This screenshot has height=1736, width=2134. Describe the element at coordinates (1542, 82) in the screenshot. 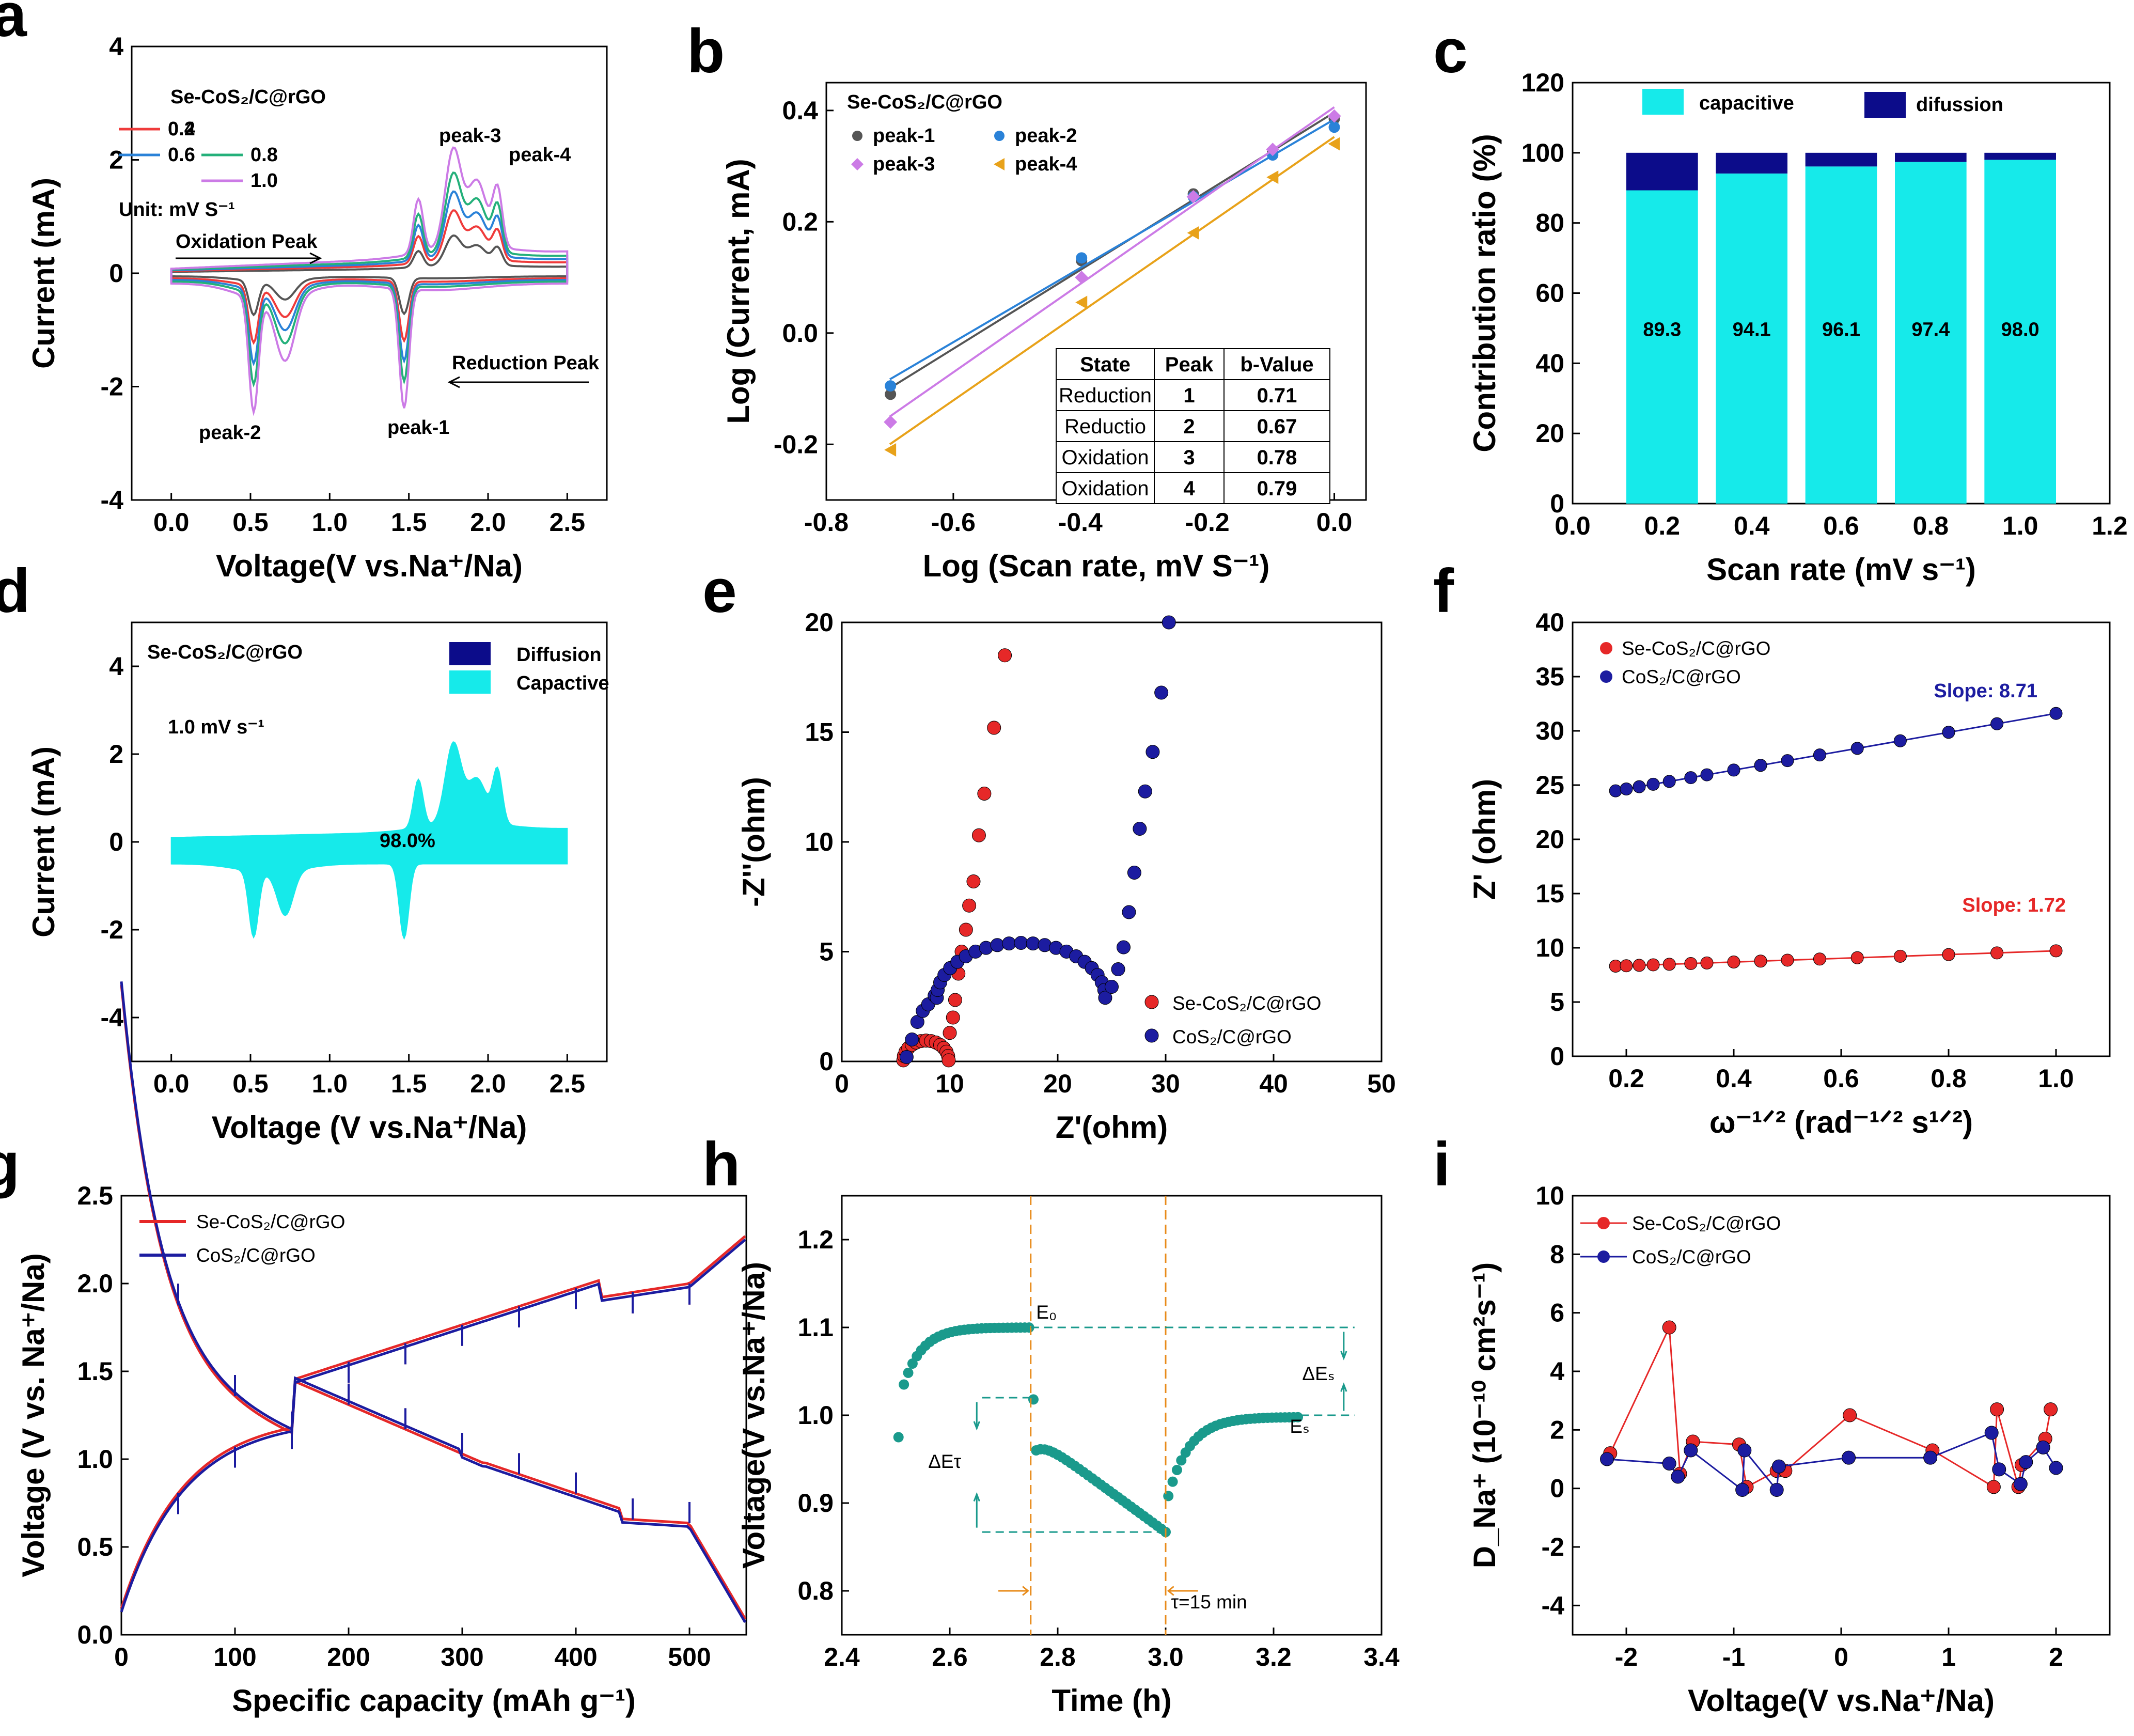

I see `y-tick-label: 120` at that location.